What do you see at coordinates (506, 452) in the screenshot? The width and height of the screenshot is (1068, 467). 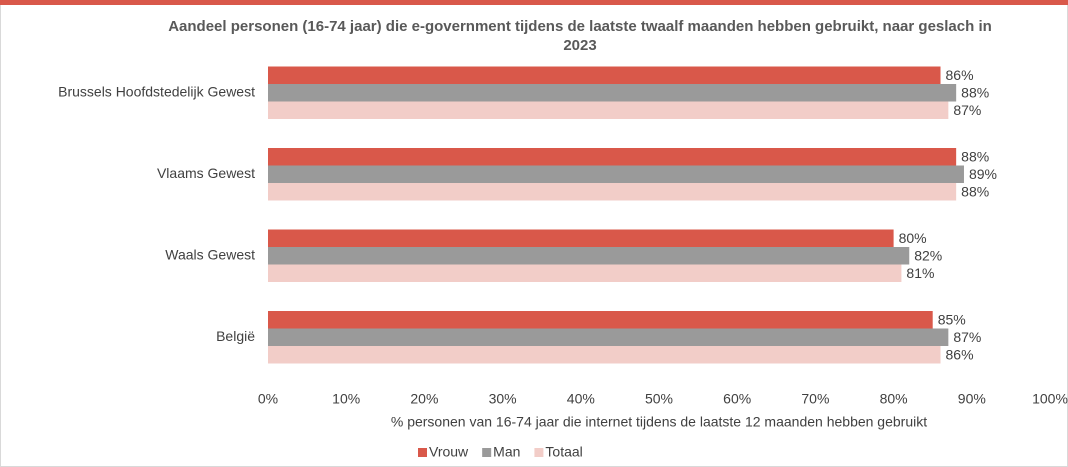 I see `legend-label: Man` at bounding box center [506, 452].